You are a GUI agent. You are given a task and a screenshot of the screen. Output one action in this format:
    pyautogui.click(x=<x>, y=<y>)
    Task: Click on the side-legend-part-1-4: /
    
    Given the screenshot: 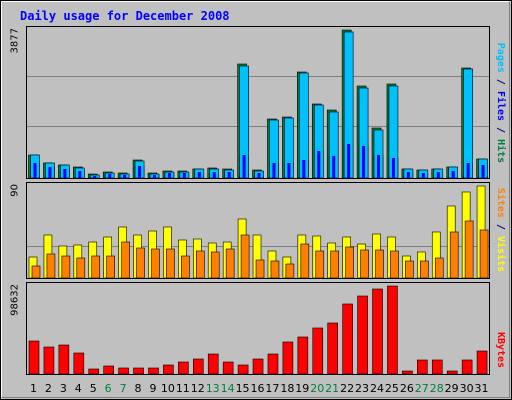 What is the action you would take?
    pyautogui.click(x=500, y=130)
    